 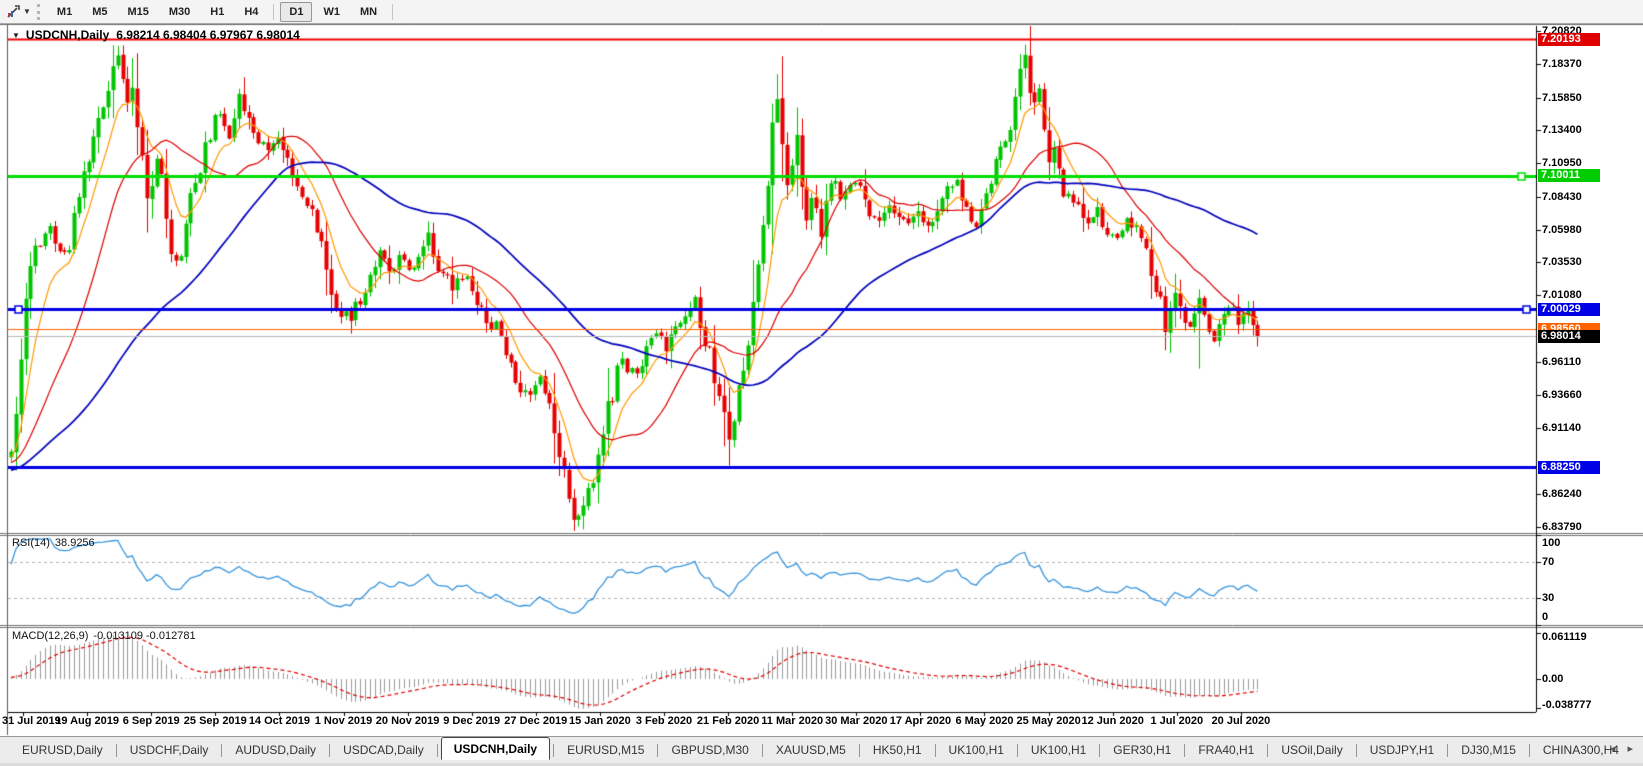 What do you see at coordinates (1553, 679) in the screenshot?
I see `macd-tick-label: 0.00` at bounding box center [1553, 679].